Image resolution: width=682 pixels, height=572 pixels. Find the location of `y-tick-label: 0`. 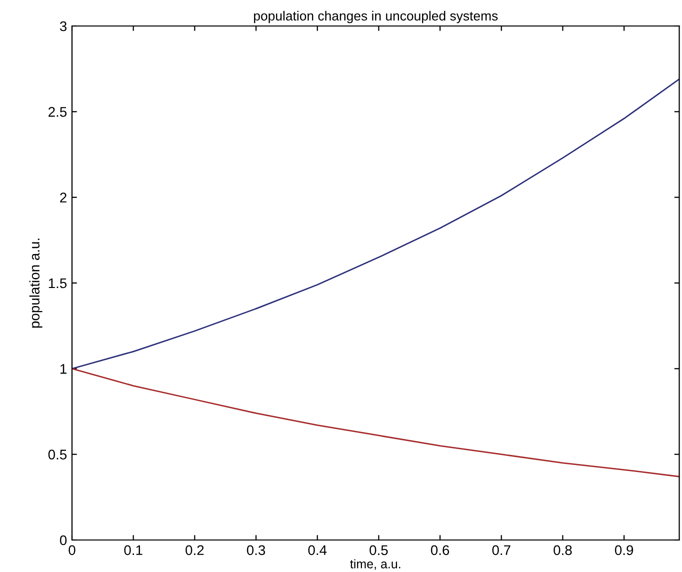

y-tick-label: 0 is located at coordinates (63, 540).